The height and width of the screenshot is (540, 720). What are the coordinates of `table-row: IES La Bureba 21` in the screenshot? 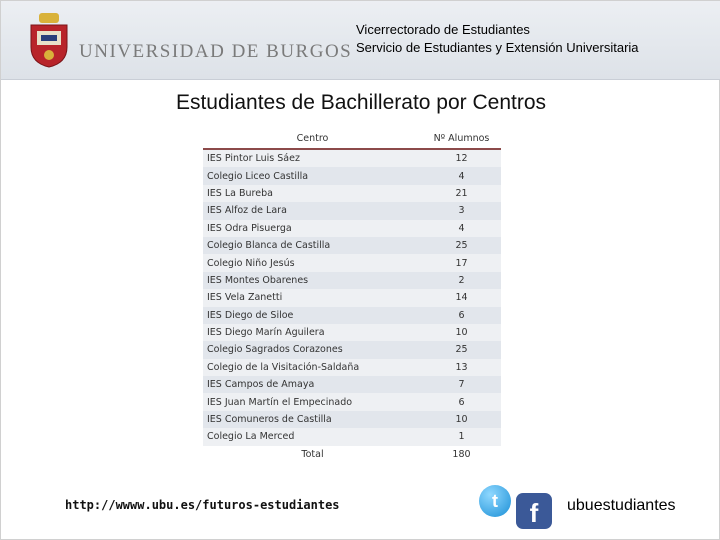 It's located at (352, 193).